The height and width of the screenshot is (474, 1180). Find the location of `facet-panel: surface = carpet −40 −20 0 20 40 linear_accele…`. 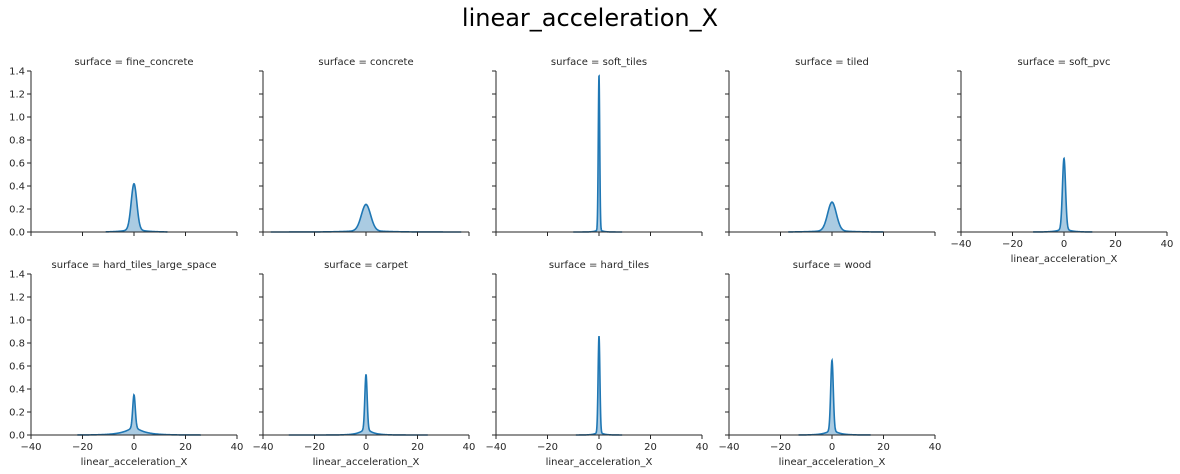

facet-panel: surface = carpet −40 −20 0 20 40 linear_accele… is located at coordinates (363, 364).